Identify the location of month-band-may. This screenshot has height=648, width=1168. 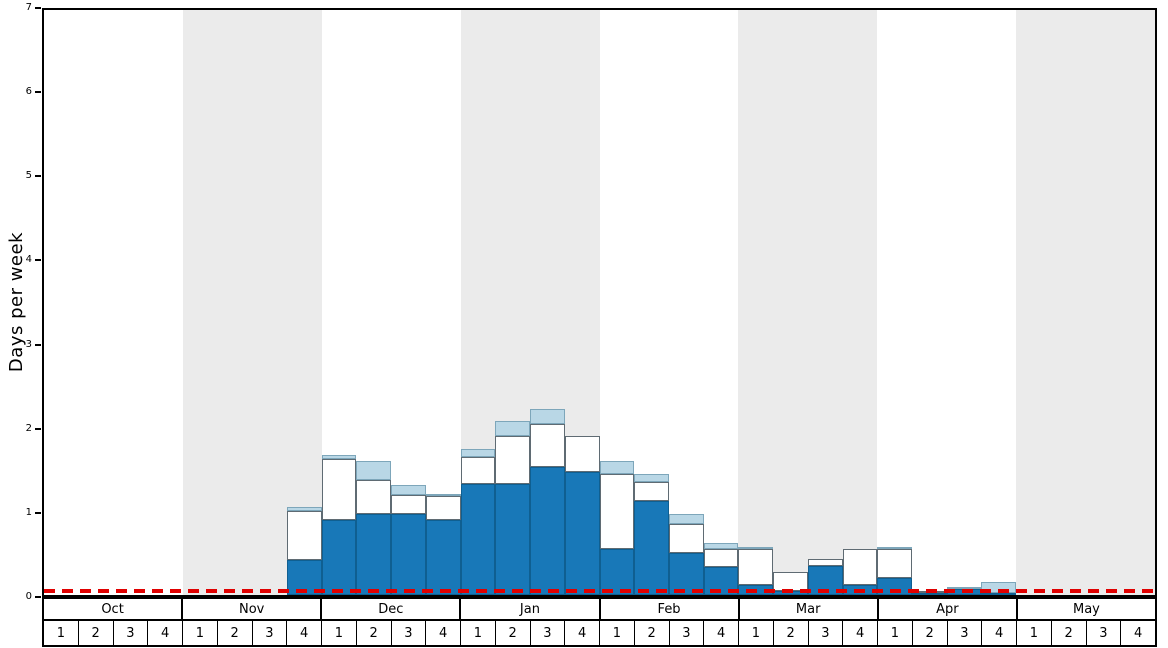
(1085, 302).